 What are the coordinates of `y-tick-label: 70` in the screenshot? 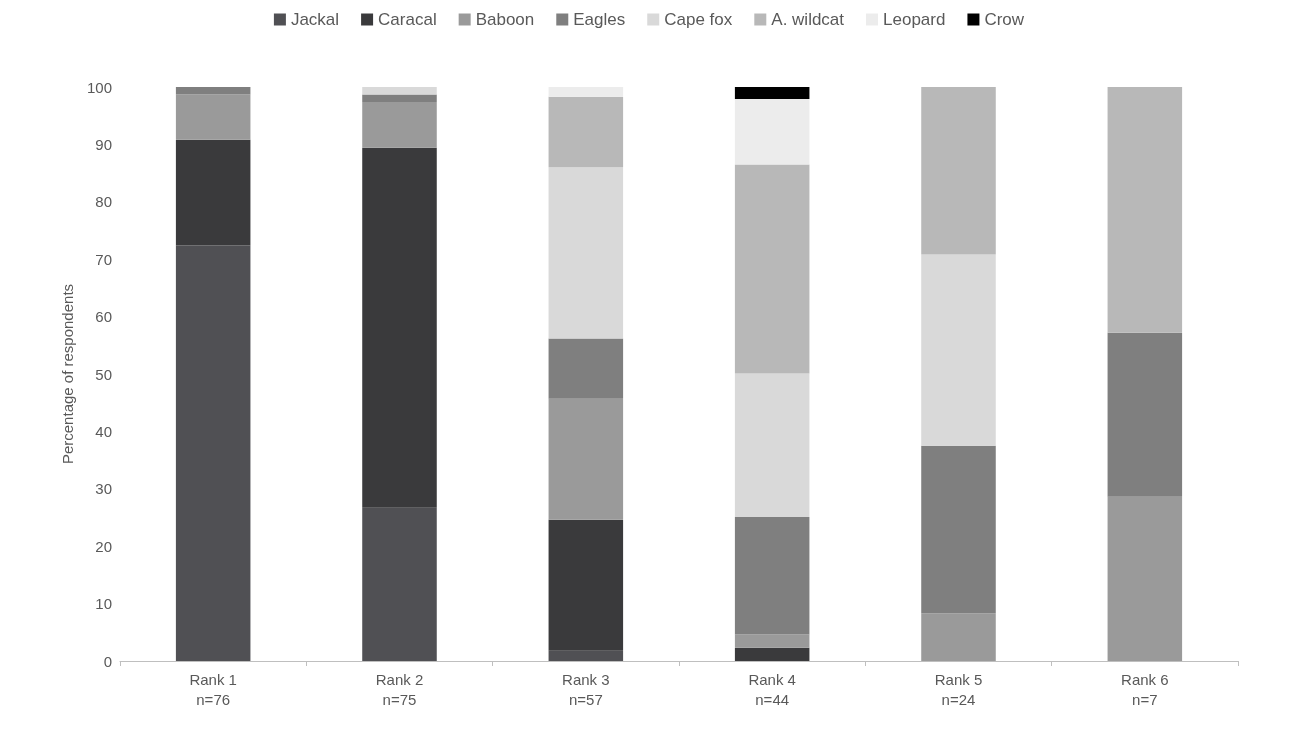 It's located at (103, 259).